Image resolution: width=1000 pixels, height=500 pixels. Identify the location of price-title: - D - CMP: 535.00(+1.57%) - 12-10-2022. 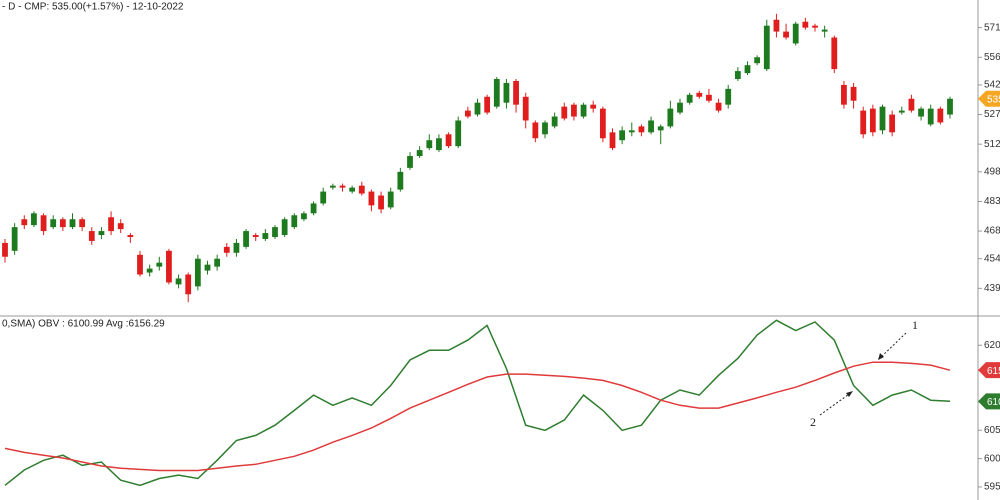
(93, 7).